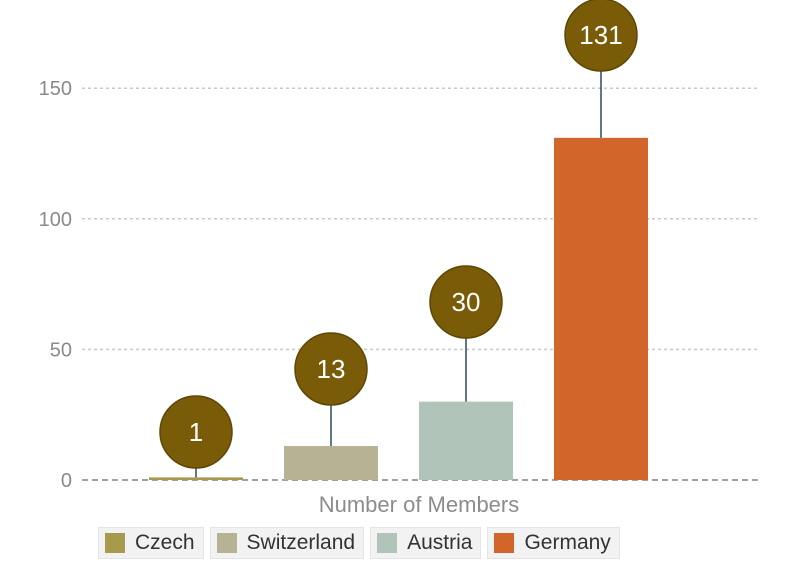  I want to click on legend: Czech Switzerland Austria Germany, so click(359, 543).